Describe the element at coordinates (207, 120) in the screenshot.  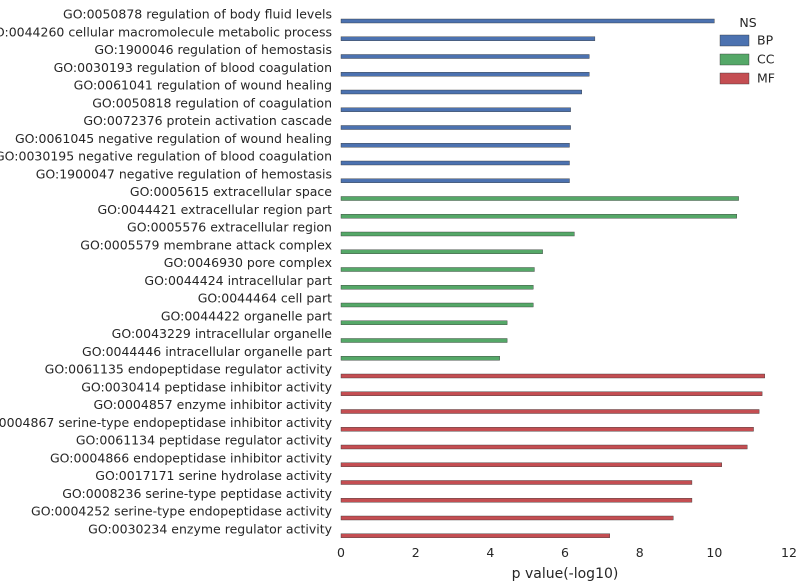
I see `category-label: GO:0072376 protein activation cascade` at that location.